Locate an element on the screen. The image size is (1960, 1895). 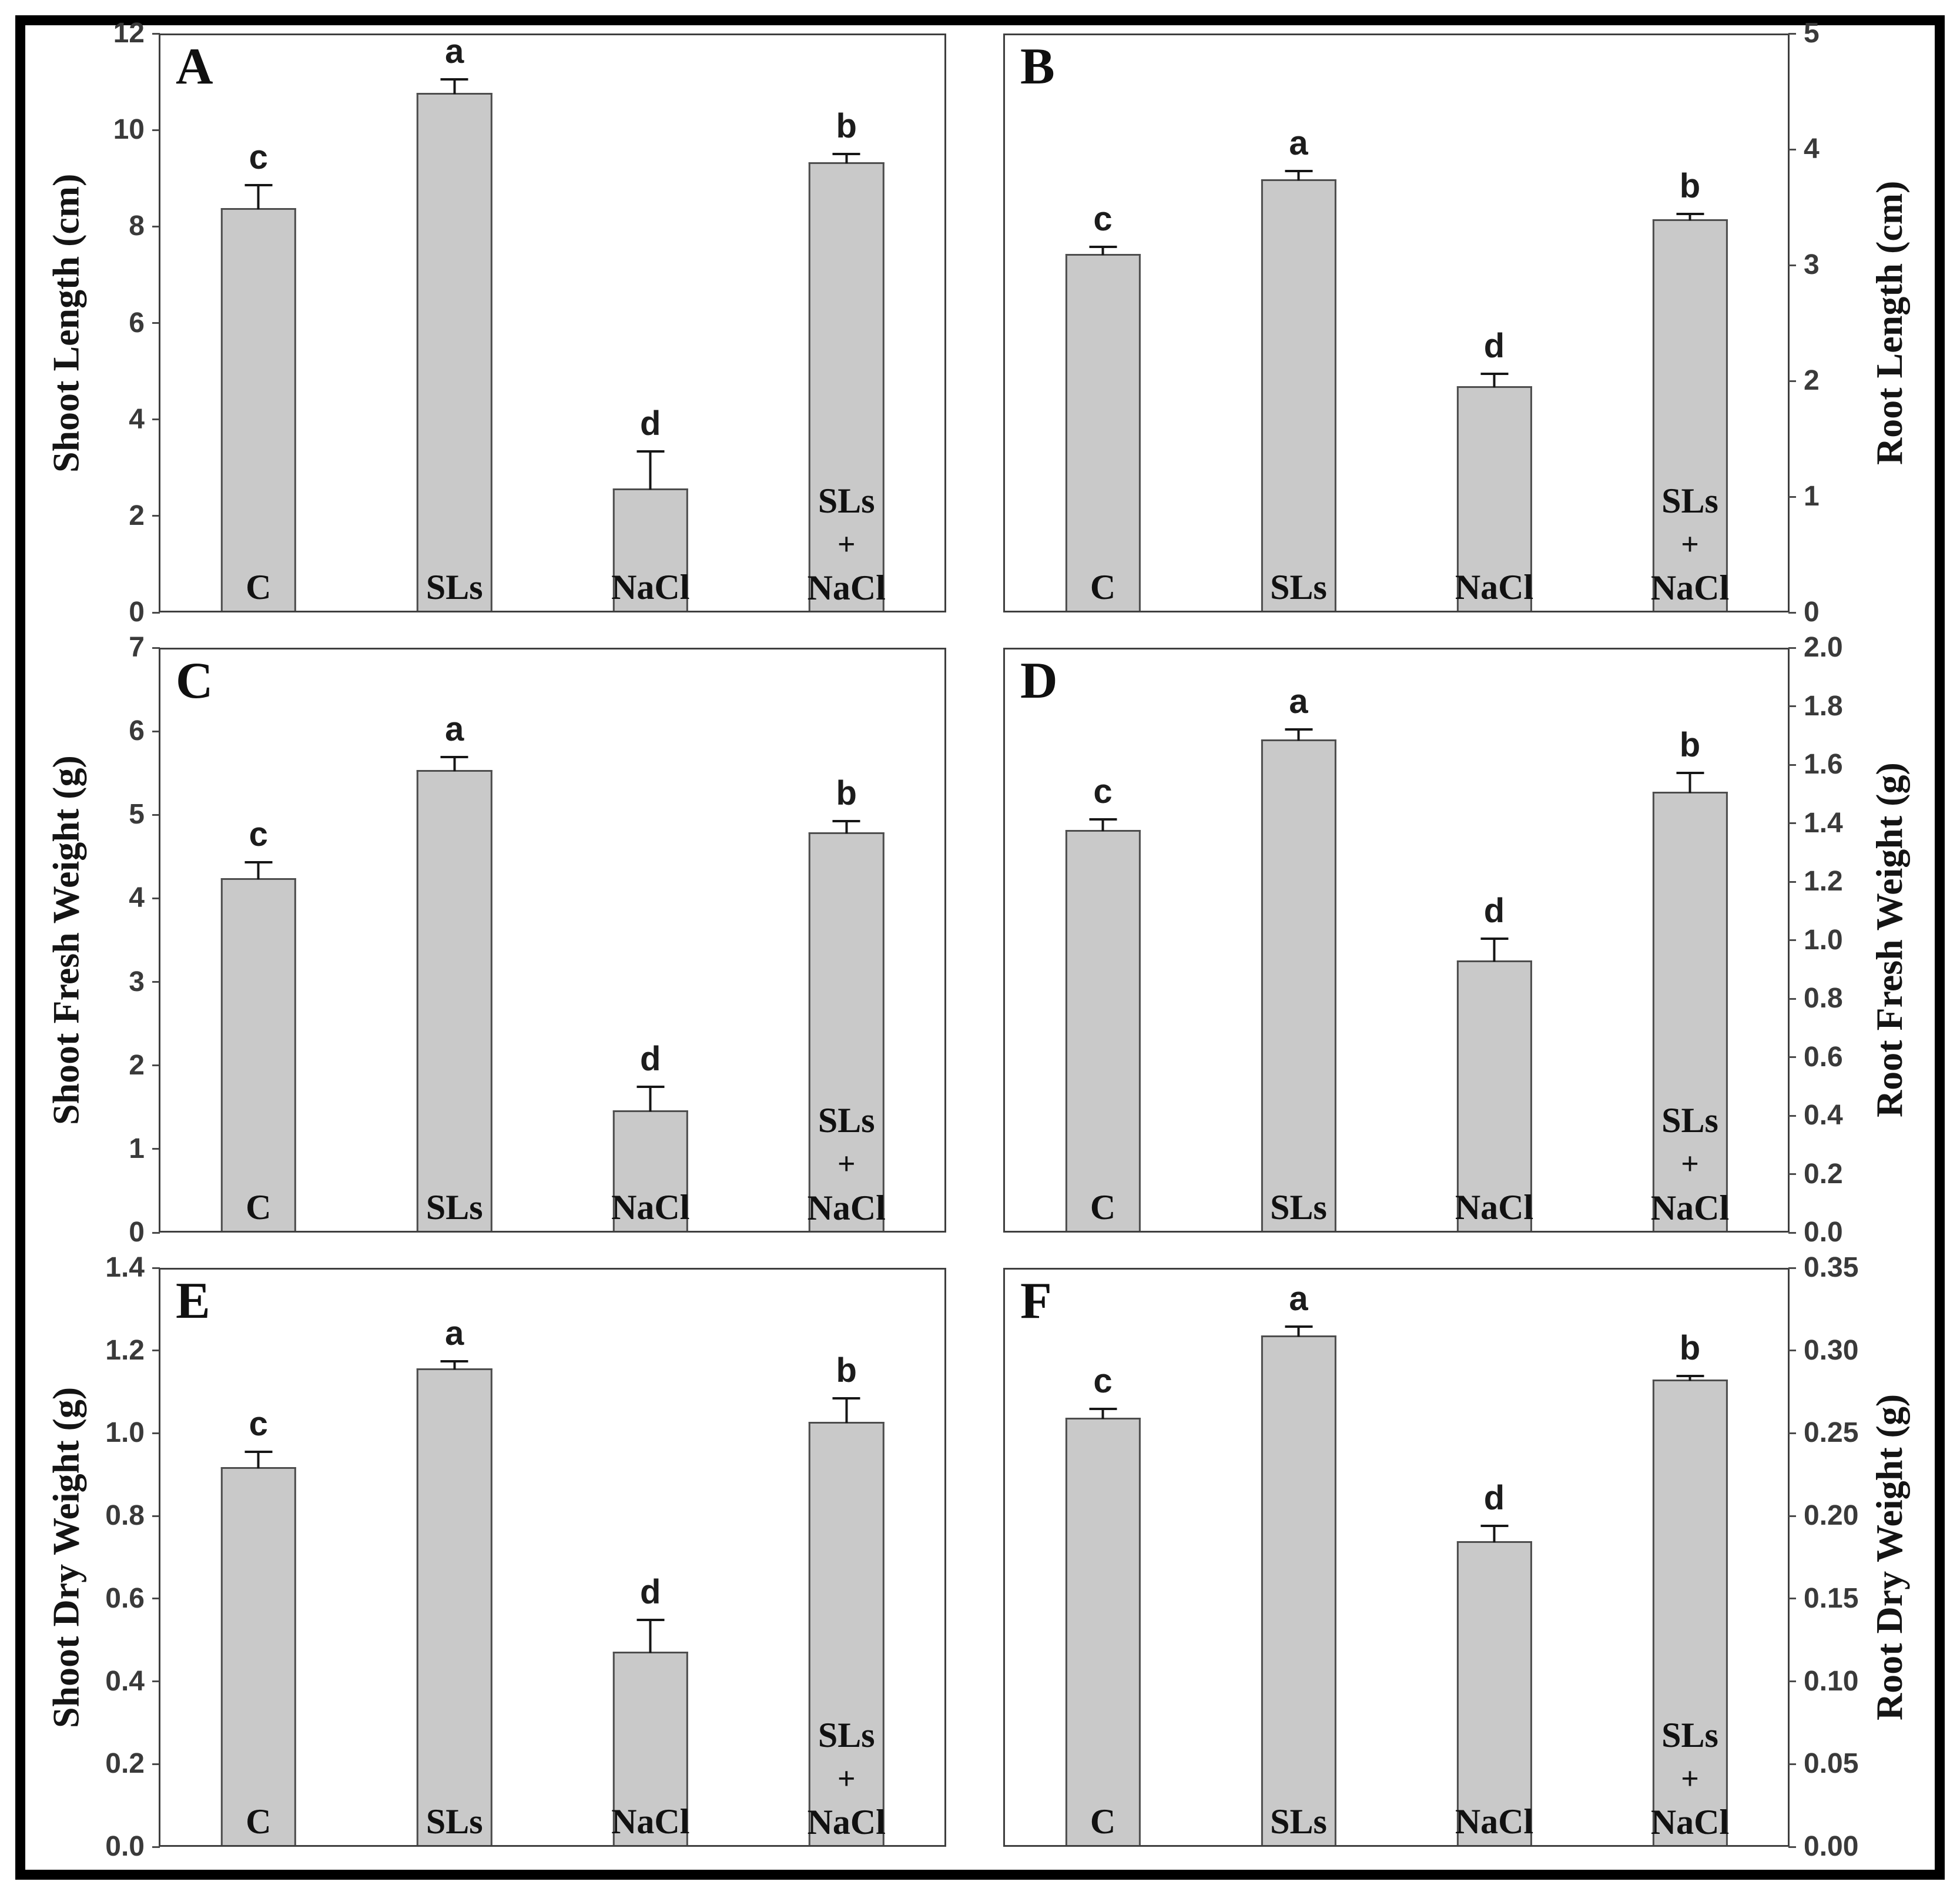
panel-letter-c: C is located at coordinates (194, 680).